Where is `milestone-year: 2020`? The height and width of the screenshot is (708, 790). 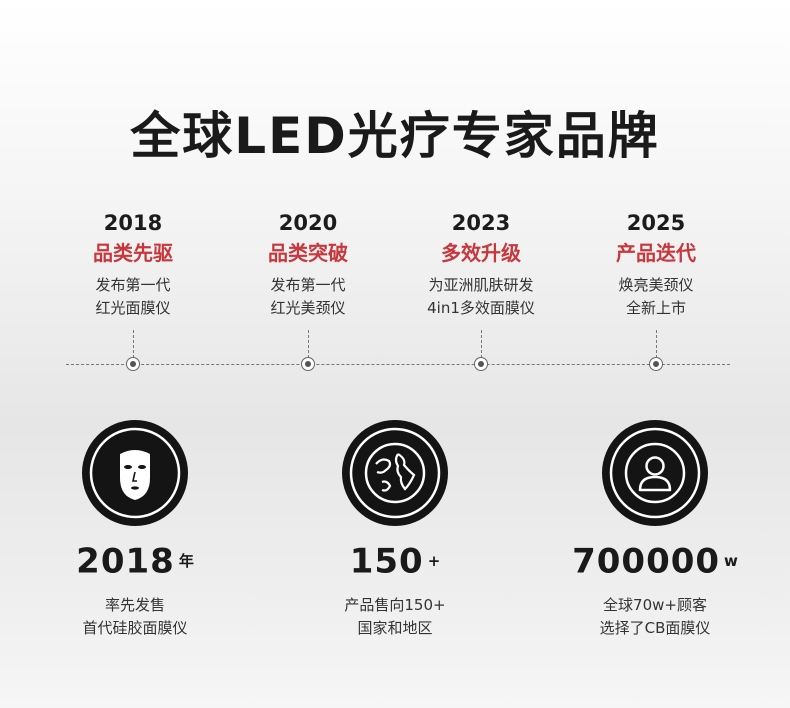 milestone-year: 2020 is located at coordinates (308, 223).